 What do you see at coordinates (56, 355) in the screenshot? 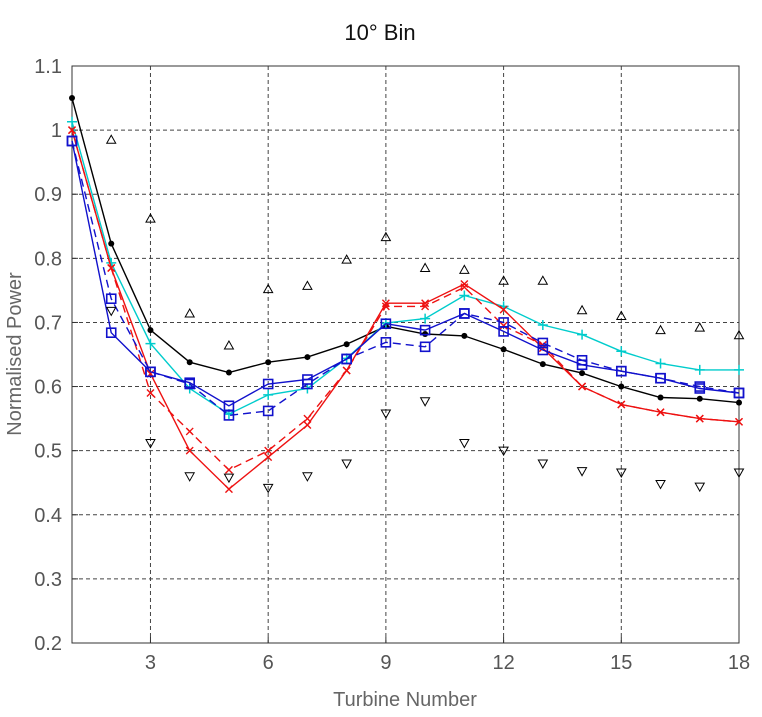
I see `y-axis: 0.2 0.3 0.4 0.5 0.6 0.7 0.8 0.9 1 1.1` at bounding box center [56, 355].